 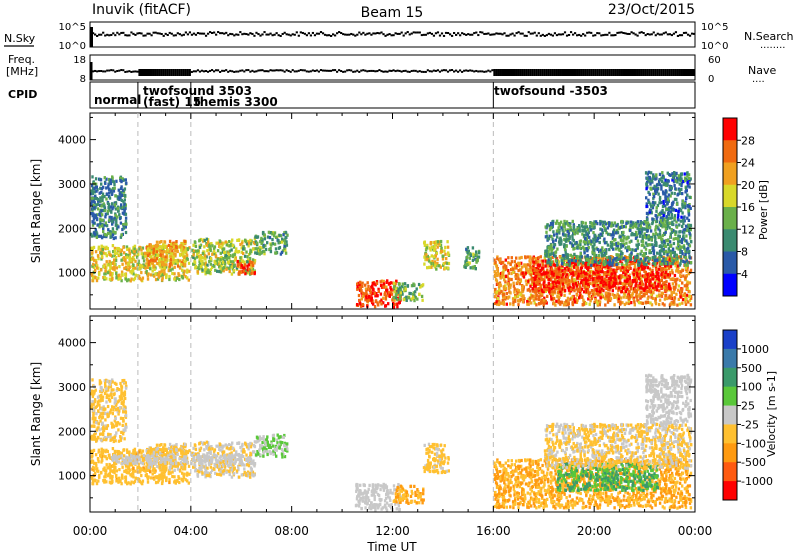 I want to click on freq-label-2: [MHz], so click(x=22, y=71).